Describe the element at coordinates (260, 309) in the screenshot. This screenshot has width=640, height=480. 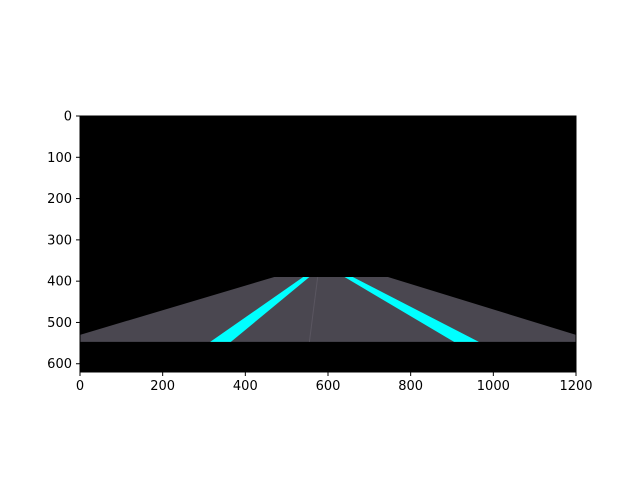
I see `left-lane-marking` at that location.